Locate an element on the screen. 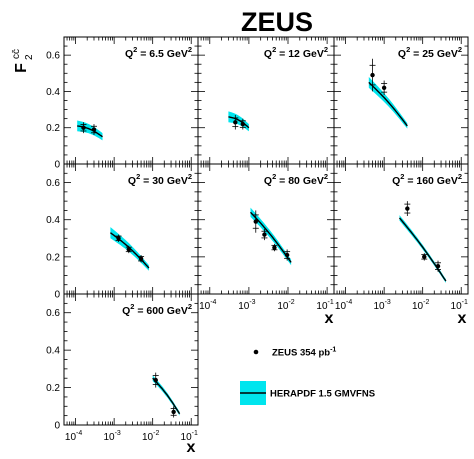  y-axis-label-sub: 2 is located at coordinates (29, 57).